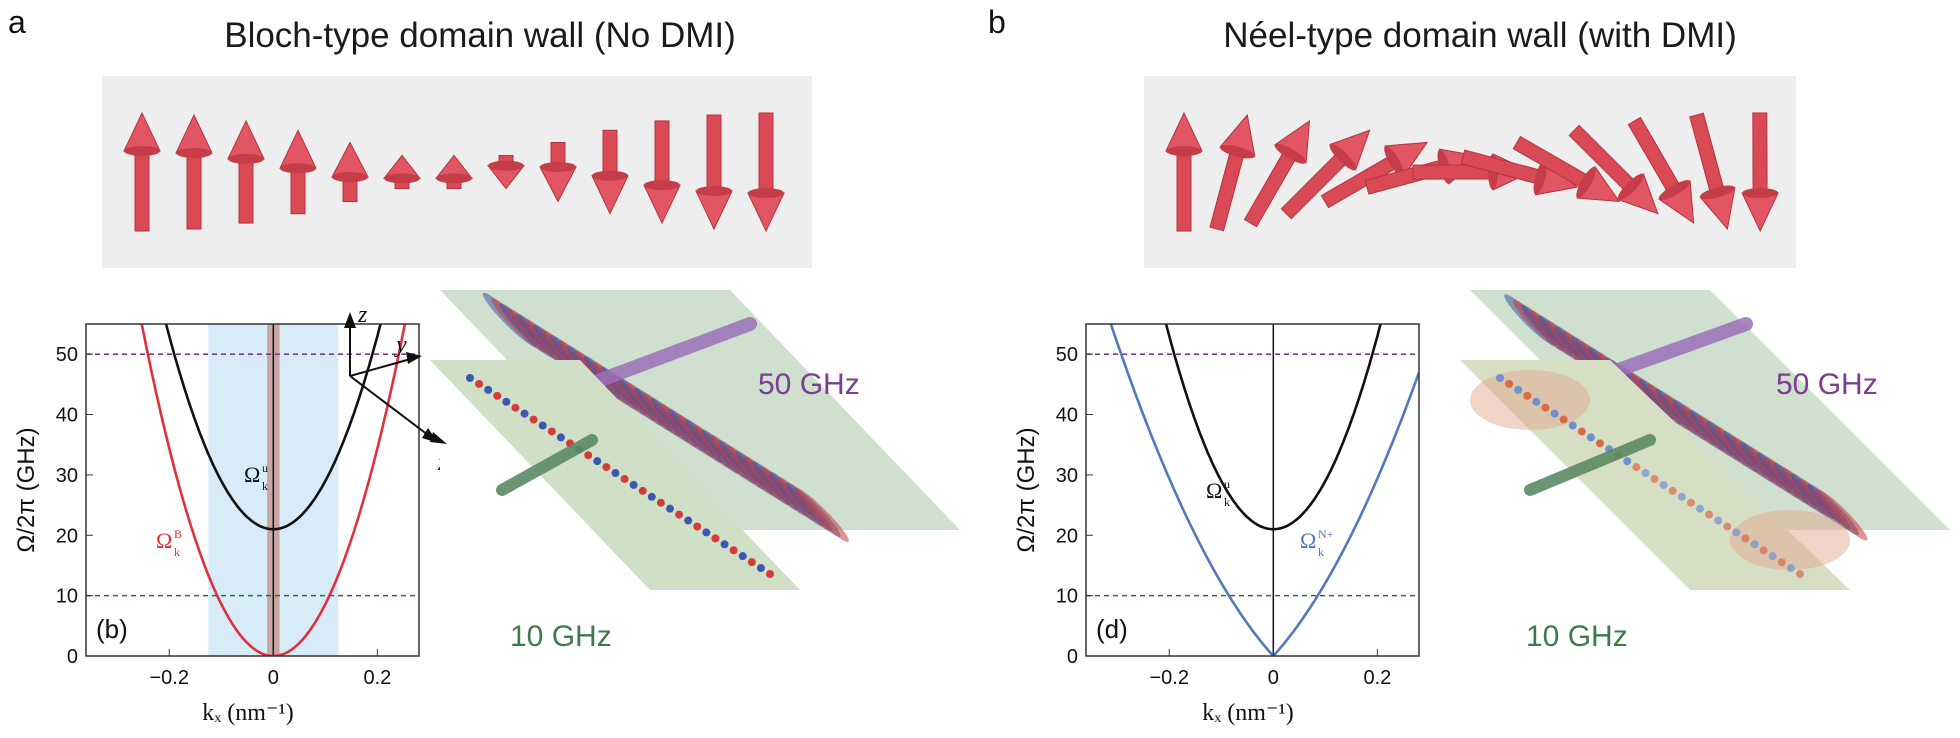  What do you see at coordinates (1827, 384) in the screenshot?
I see `map-label-50-neel: 50 GHz` at bounding box center [1827, 384].